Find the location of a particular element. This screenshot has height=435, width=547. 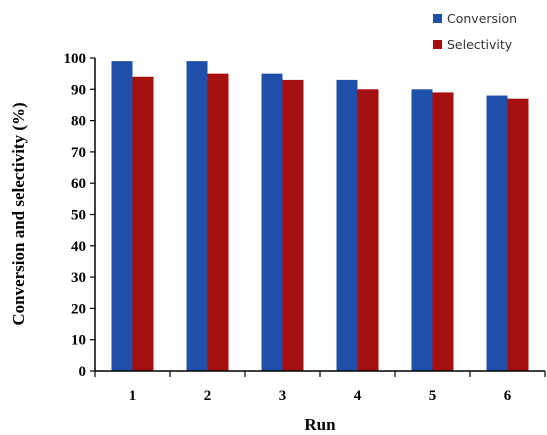

y-tick-label: 90 is located at coordinates (78, 90).